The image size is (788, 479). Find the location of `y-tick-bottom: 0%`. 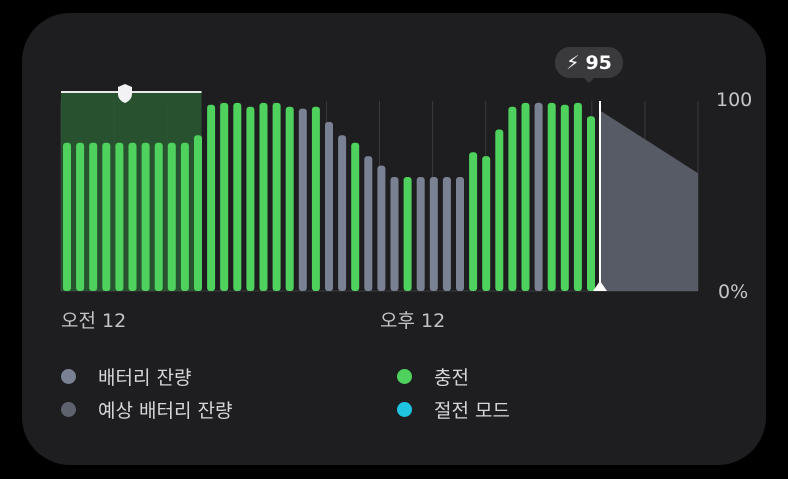

y-tick-bottom: 0% is located at coordinates (733, 292).